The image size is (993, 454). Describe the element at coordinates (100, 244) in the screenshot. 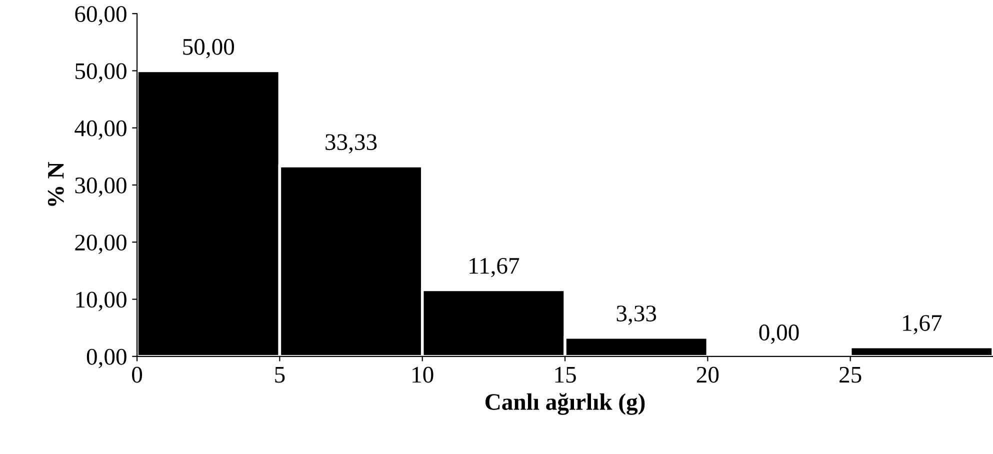

I see `y-tick-label: 20,00` at that location.